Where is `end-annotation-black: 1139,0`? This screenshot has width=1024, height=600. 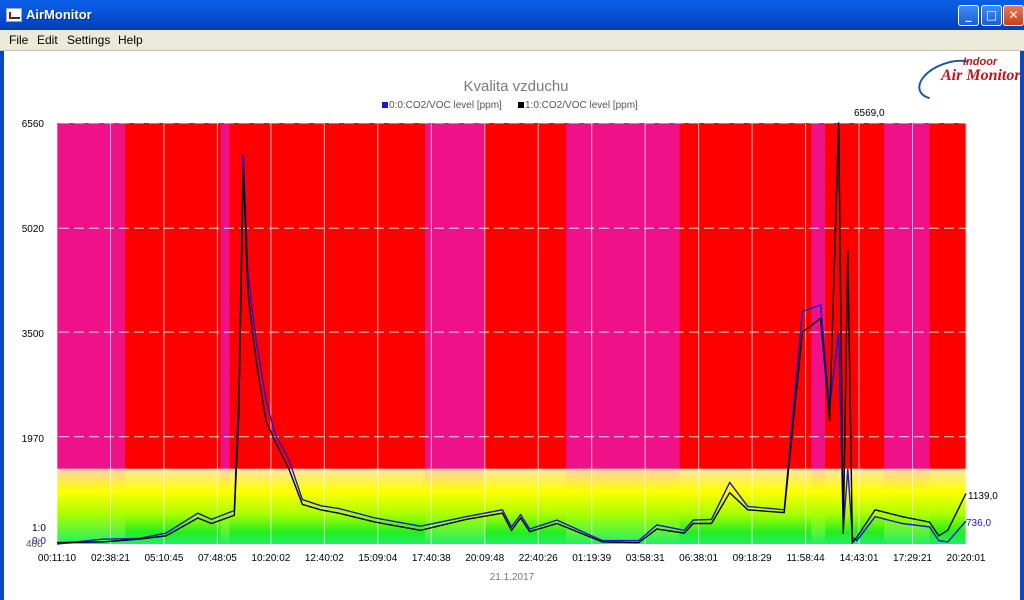 end-annotation-black: 1139,0 is located at coordinates (983, 496).